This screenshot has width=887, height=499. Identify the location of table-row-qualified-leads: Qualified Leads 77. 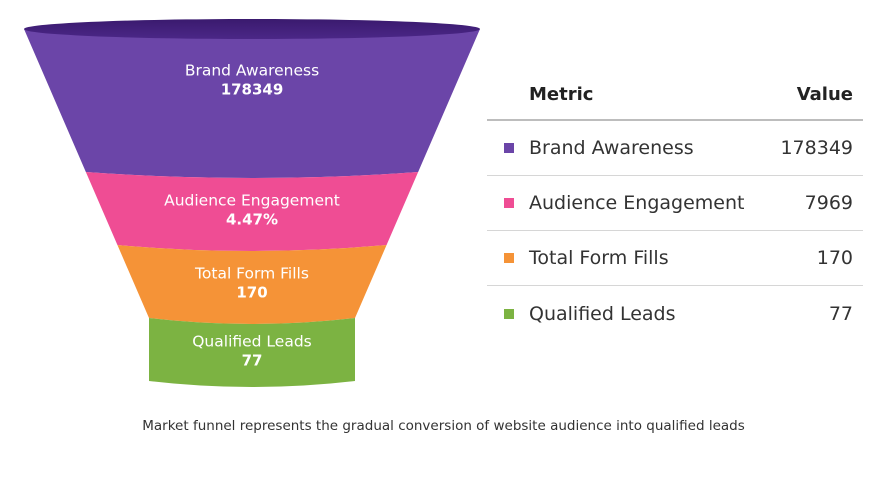
(675, 313).